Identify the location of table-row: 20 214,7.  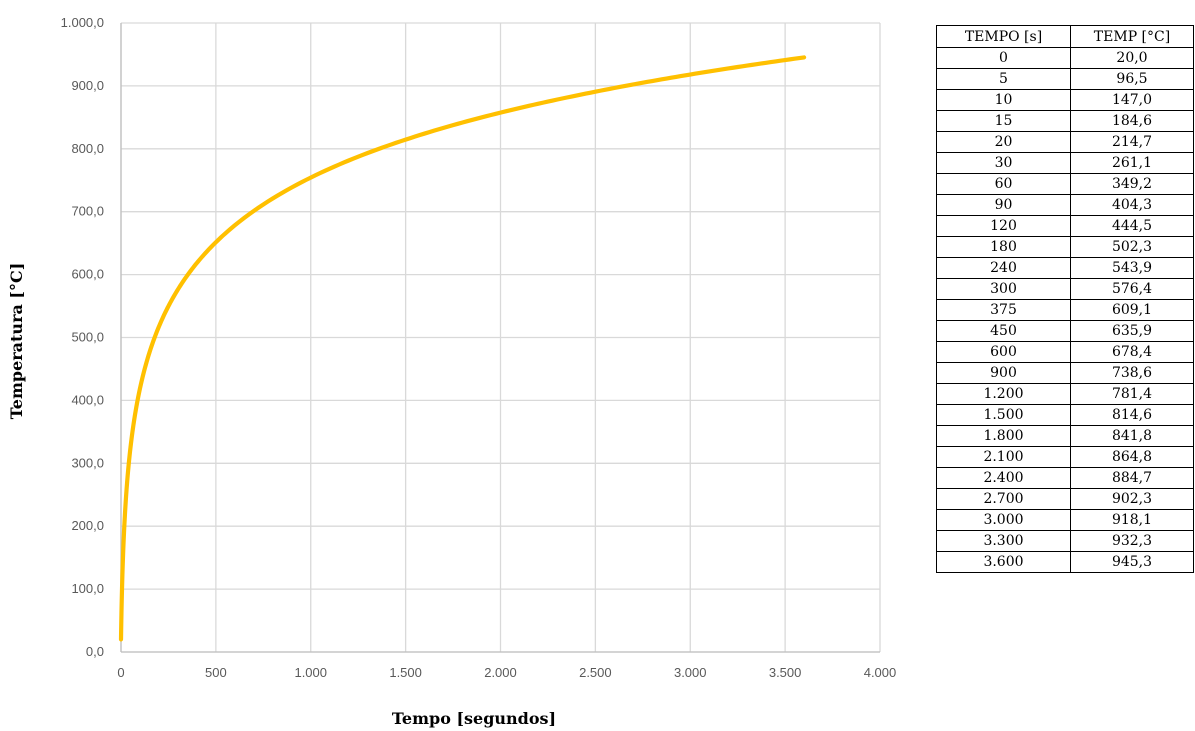
(1065, 142).